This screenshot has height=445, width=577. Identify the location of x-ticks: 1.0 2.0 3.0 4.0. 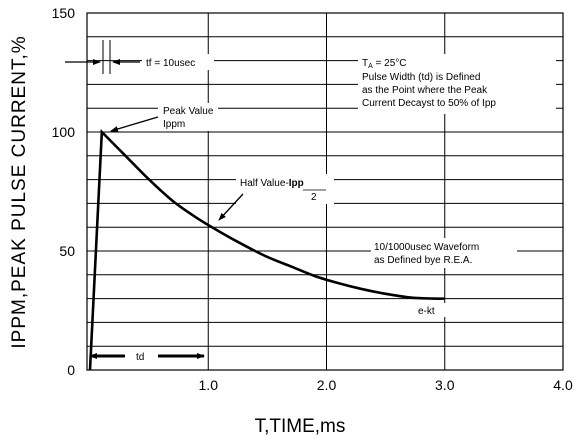
(386, 385).